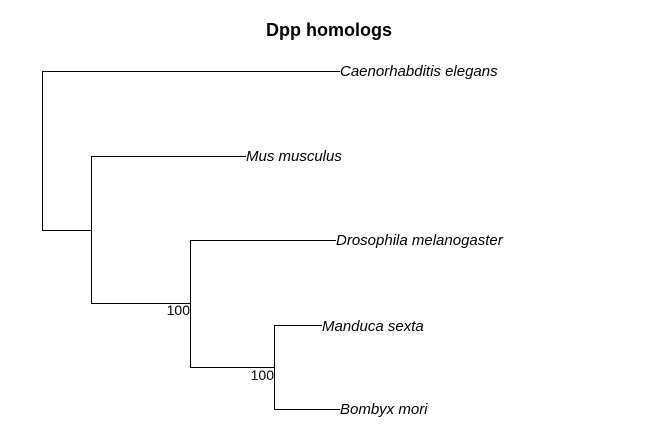 The height and width of the screenshot is (443, 659). I want to click on support-value-clade-c: 100, so click(263, 375).